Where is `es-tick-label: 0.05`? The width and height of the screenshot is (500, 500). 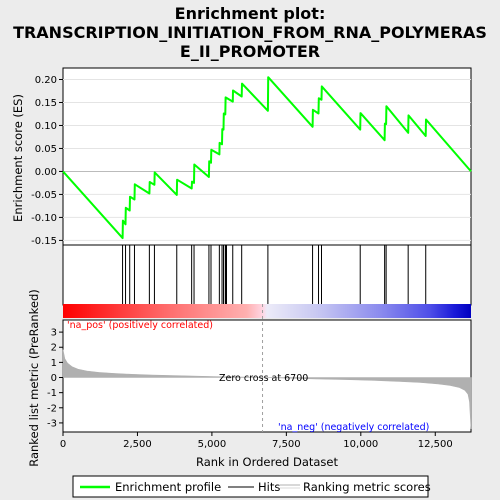
es-tick-label: 0.05 is located at coordinates (46, 149).